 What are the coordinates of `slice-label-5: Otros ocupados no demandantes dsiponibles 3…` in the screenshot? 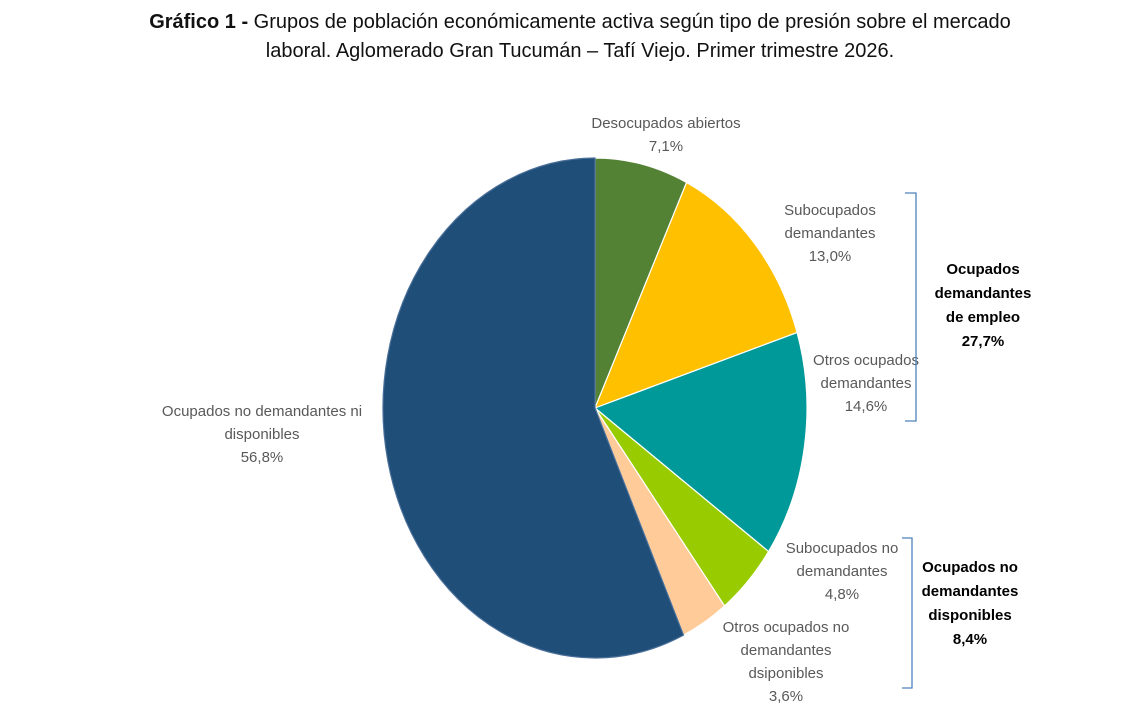 It's located at (786, 662).